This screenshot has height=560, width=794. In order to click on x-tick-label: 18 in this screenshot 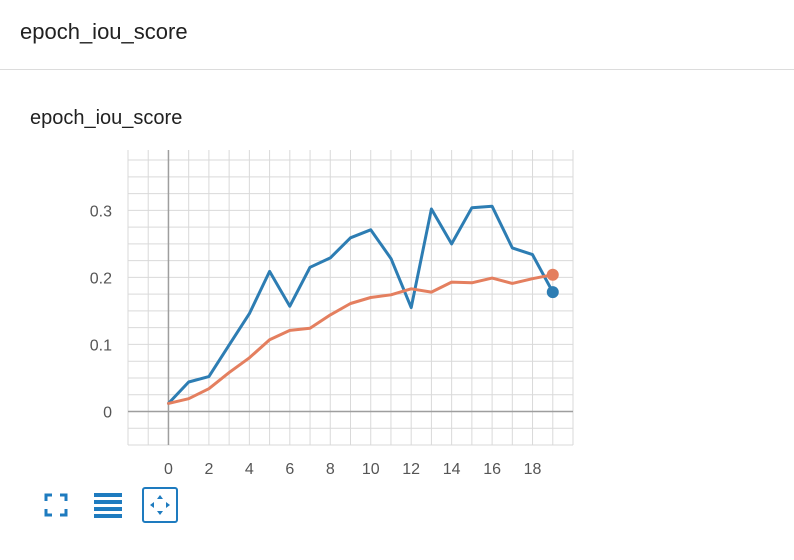, I will do `click(533, 469)`.